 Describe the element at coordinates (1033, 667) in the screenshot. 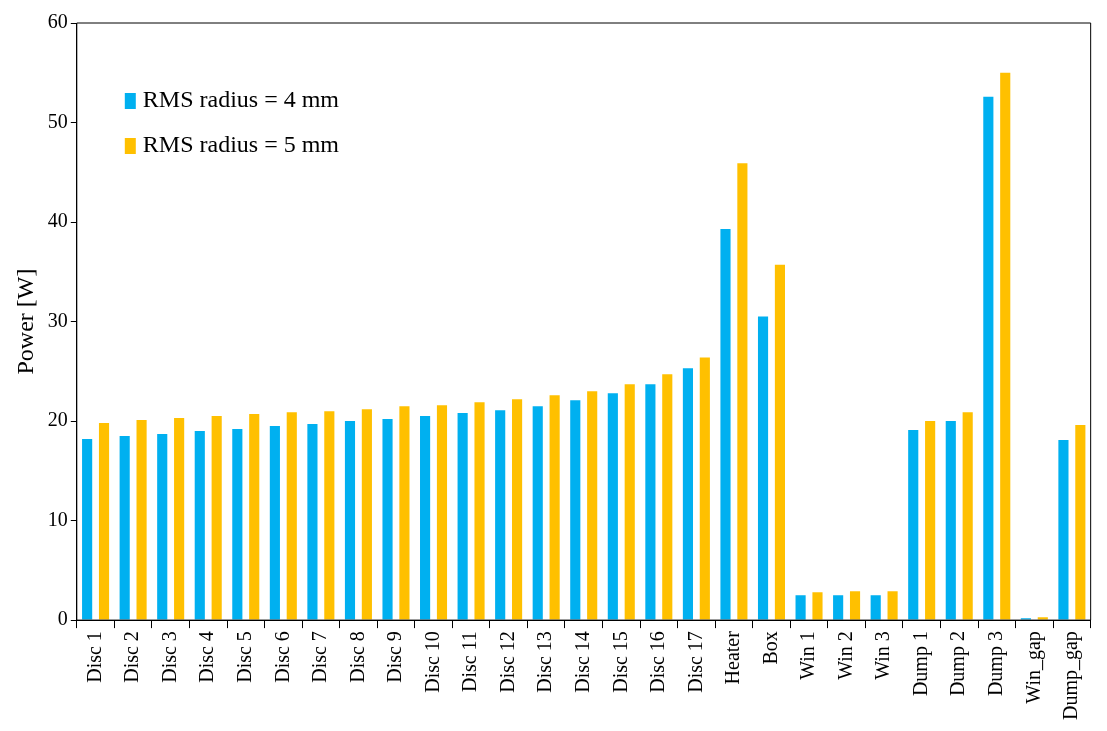

I see `x-tick-label: Win_gap` at that location.